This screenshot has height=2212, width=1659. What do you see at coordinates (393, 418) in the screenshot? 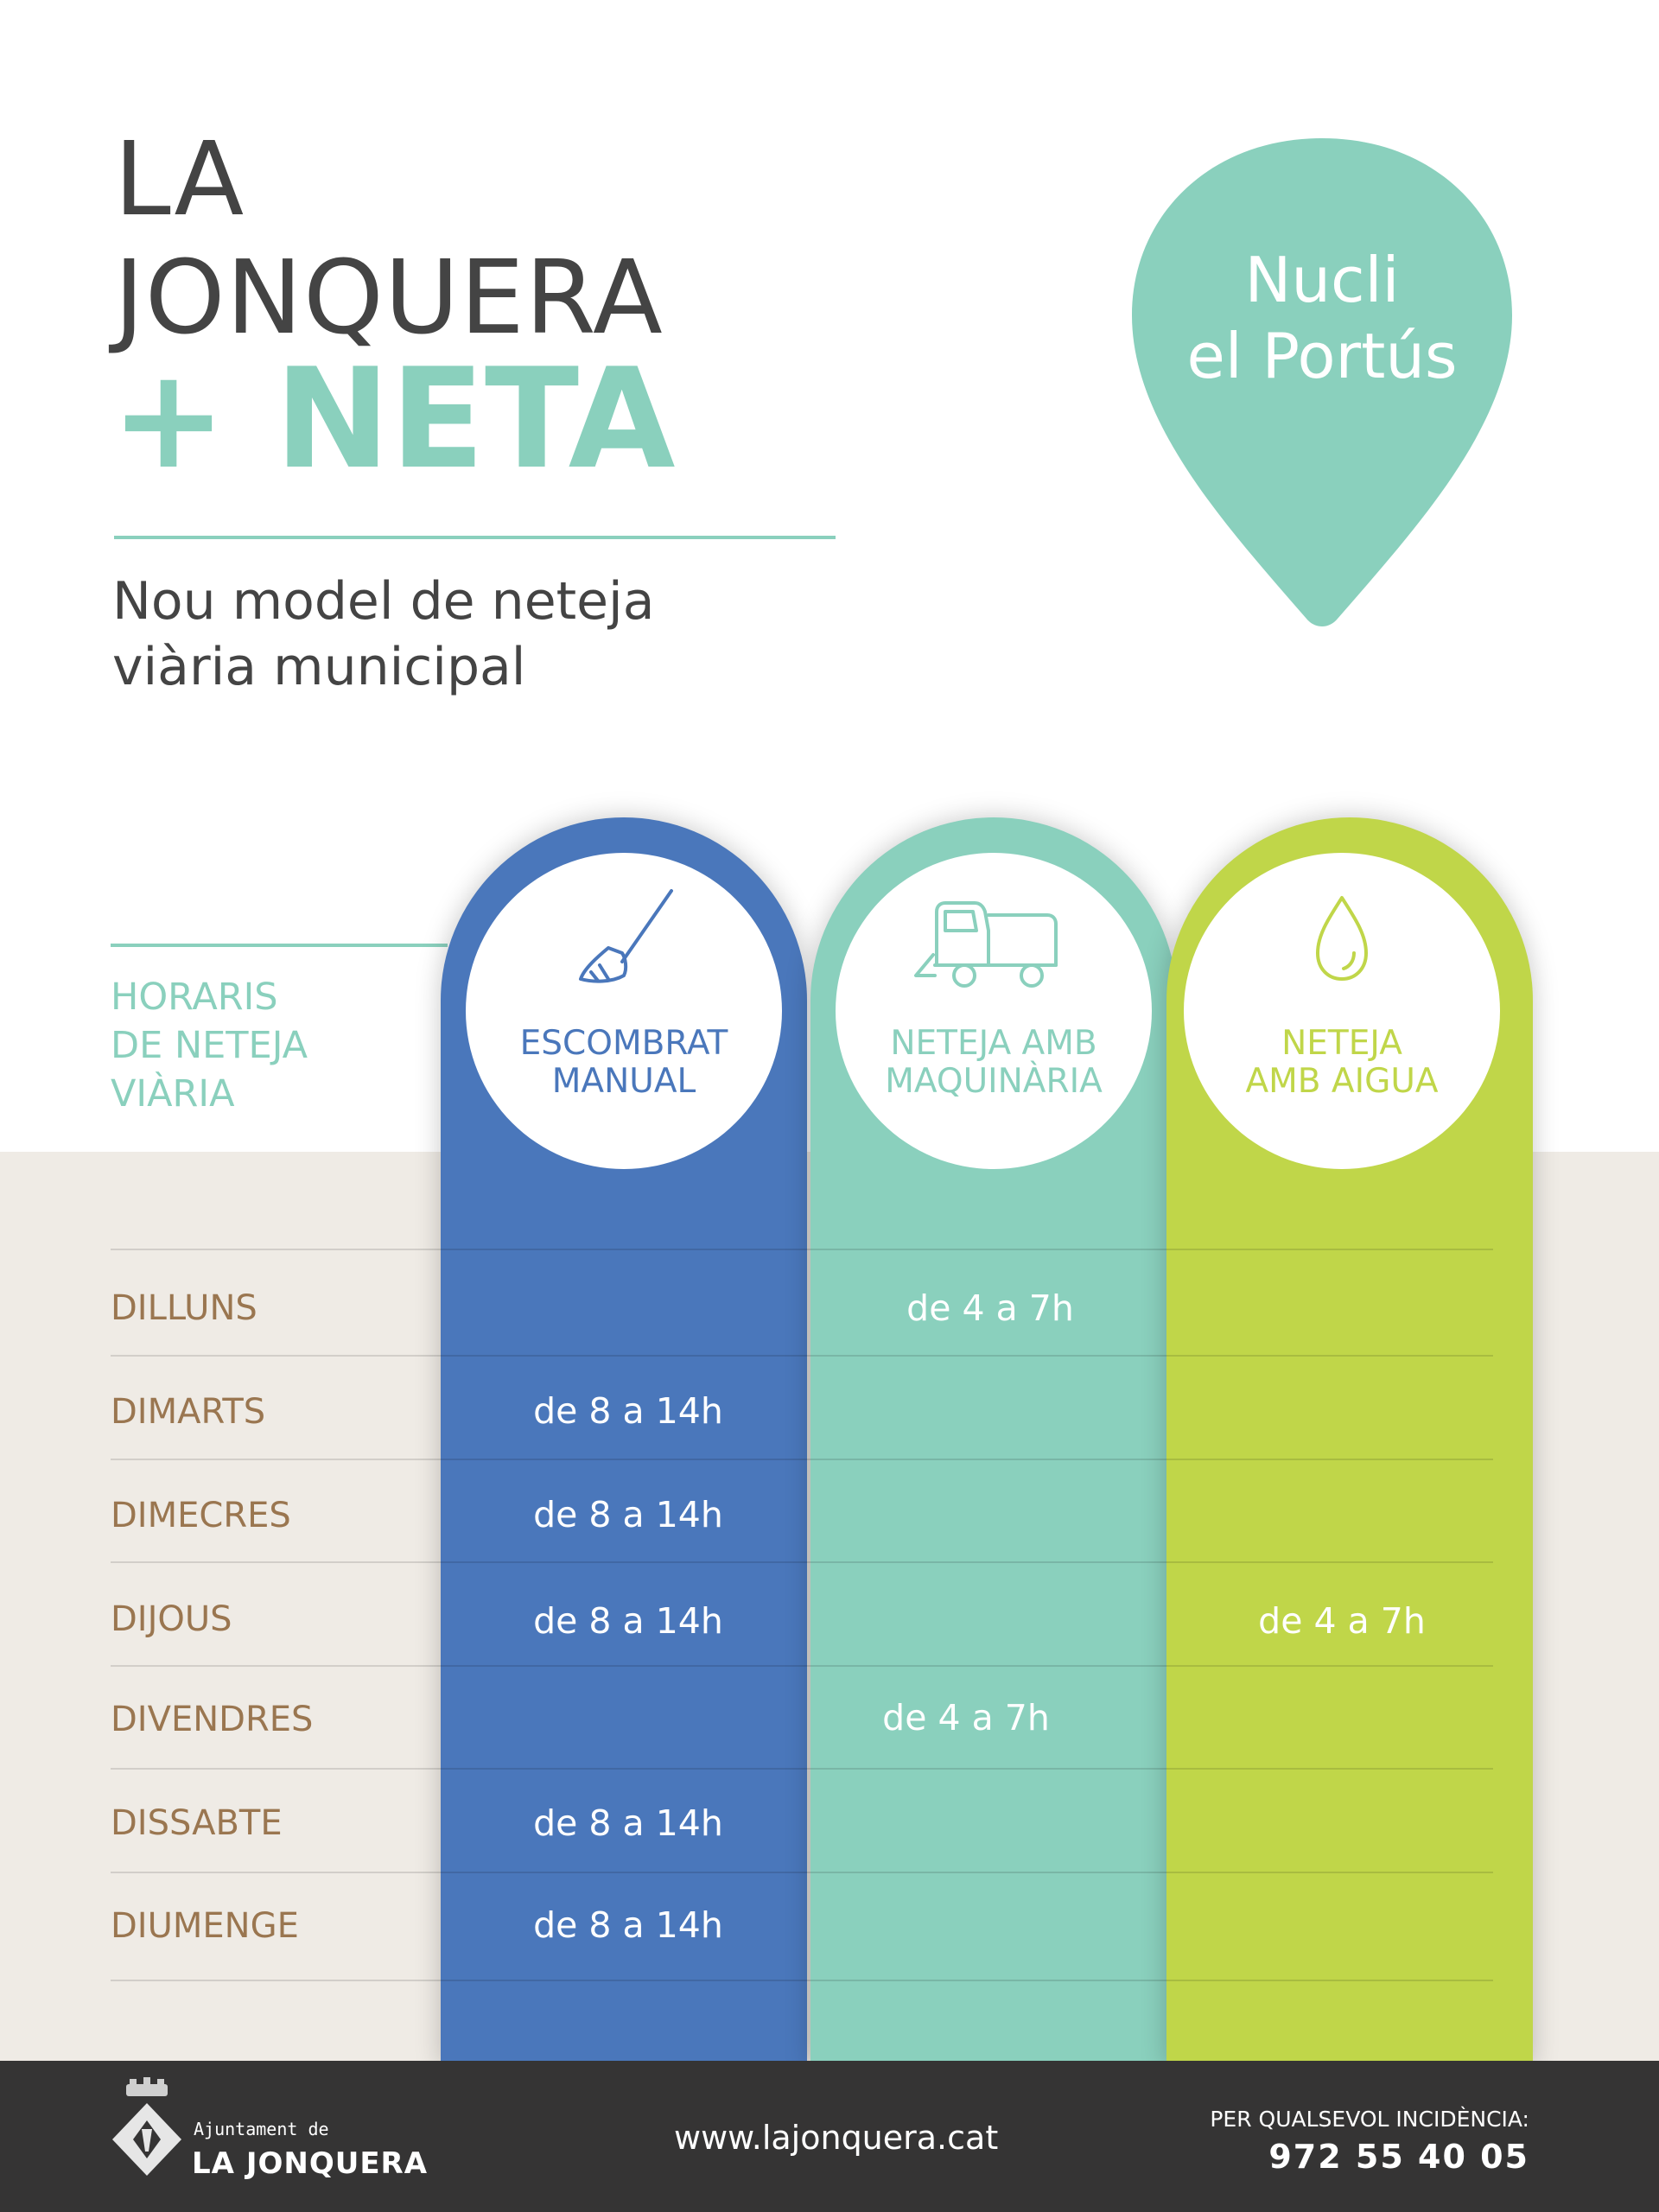
I see `title-line-3: + NETA` at bounding box center [393, 418].